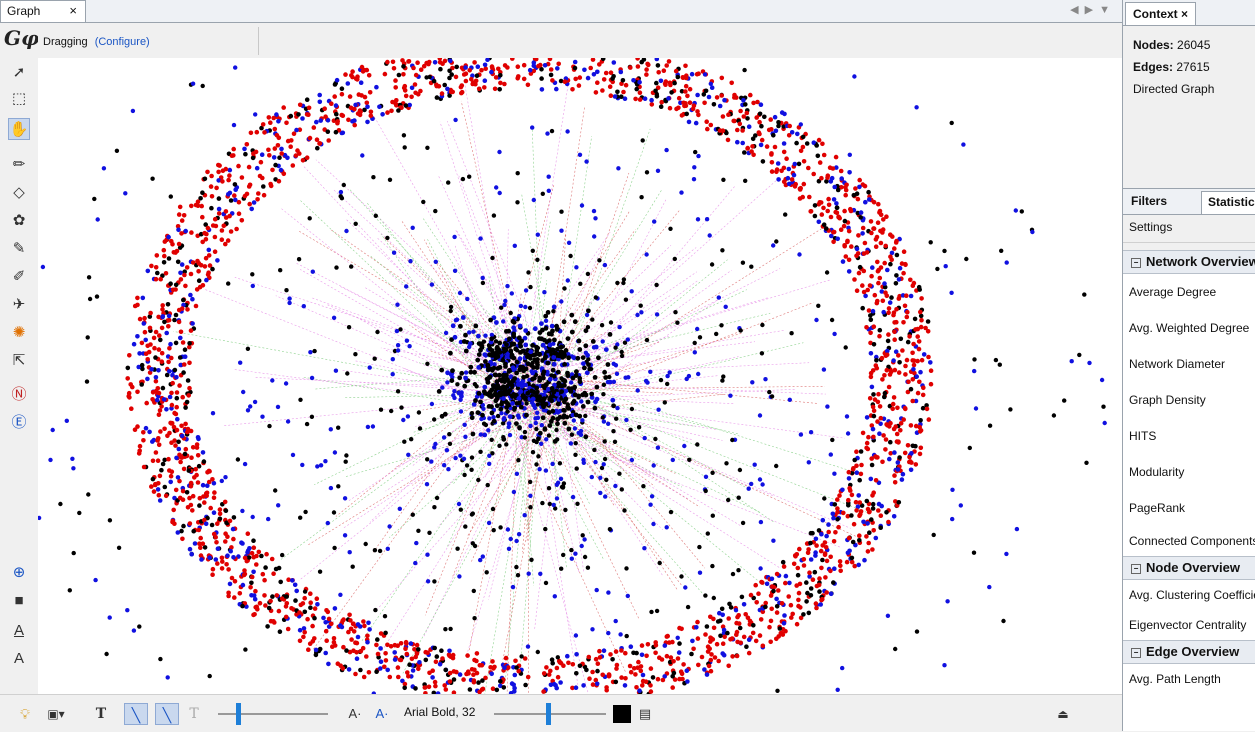 This screenshot has width=1255, height=732. I want to click on graph-tabbar: Graph × ◀▶▼, so click(561, 11).